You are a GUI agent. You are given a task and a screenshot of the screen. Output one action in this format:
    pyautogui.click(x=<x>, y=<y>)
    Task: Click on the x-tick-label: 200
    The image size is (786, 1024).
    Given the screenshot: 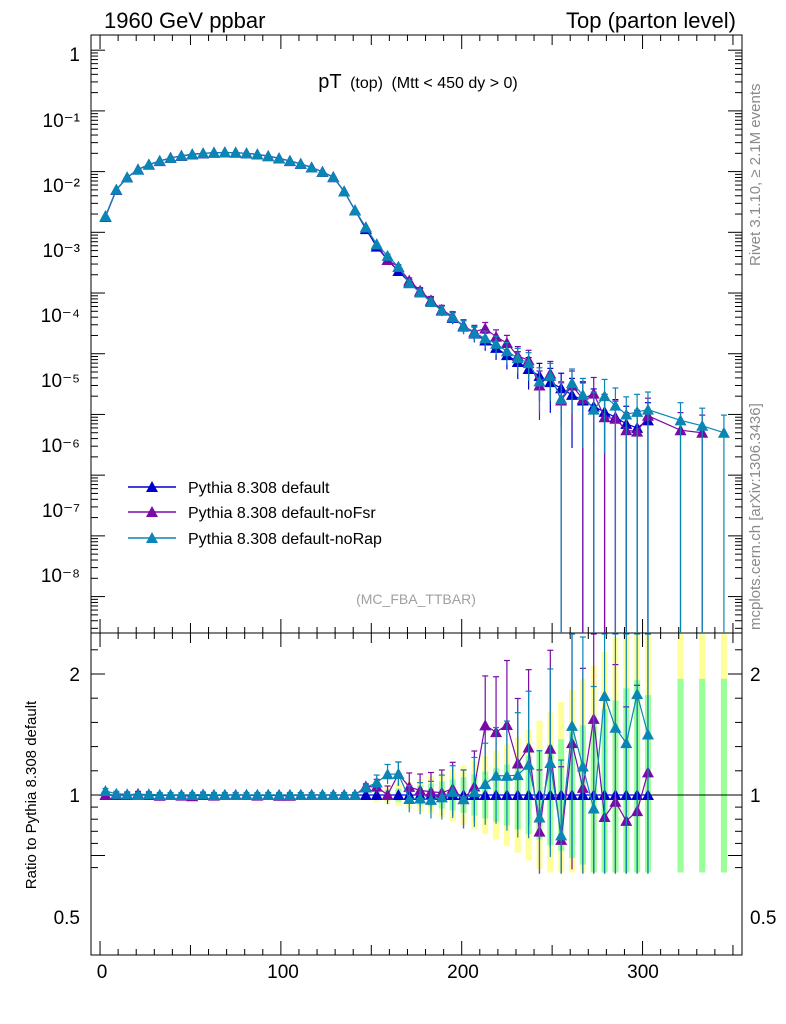 What is the action you would take?
    pyautogui.click(x=463, y=972)
    